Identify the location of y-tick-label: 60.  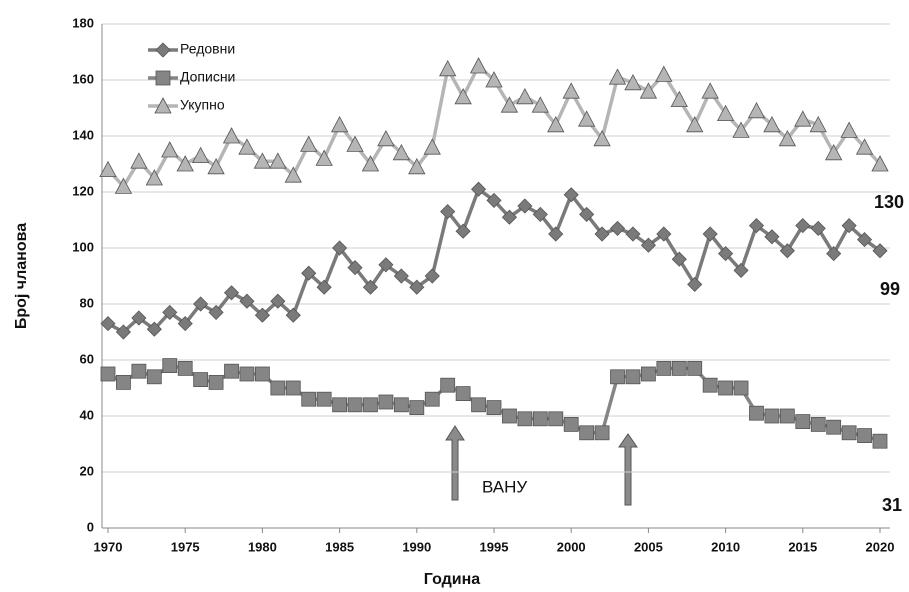
(87, 358).